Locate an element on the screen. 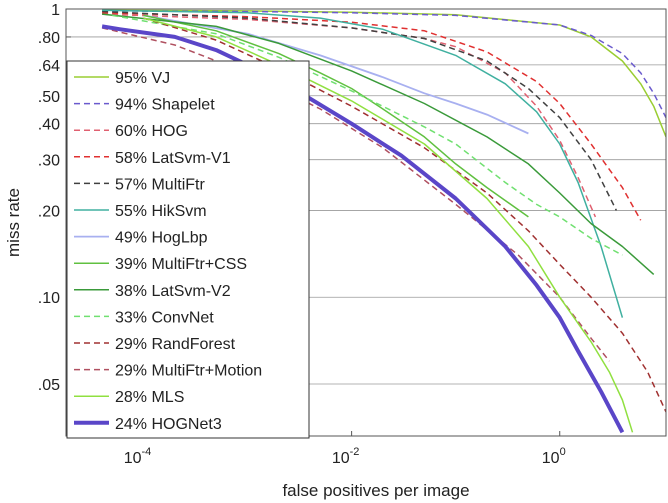 This screenshot has height=503, width=668. y-tick-label: .50 is located at coordinates (49, 97).